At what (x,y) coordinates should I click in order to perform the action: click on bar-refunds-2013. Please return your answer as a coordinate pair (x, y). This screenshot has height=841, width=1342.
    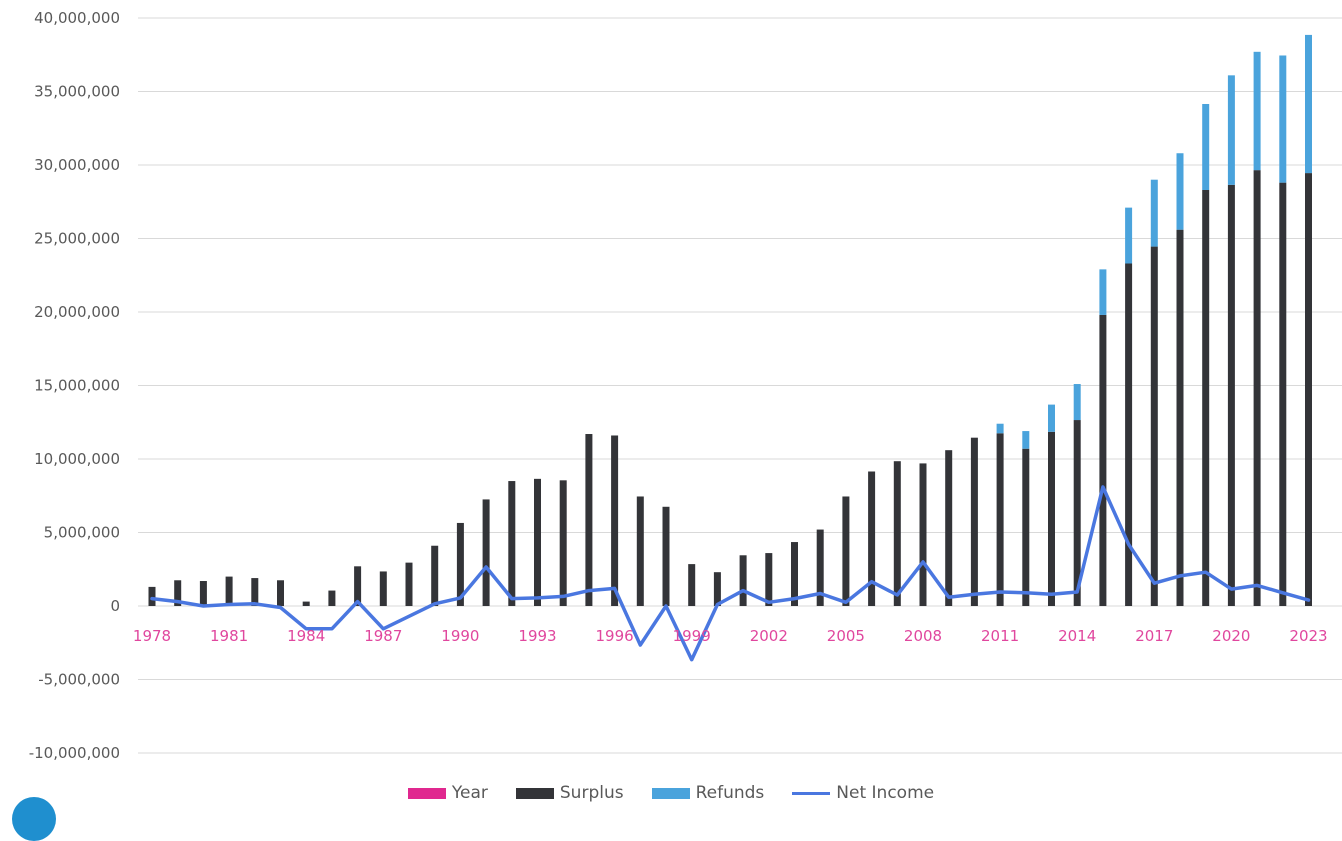
    Looking at the image, I should click on (1051, 418).